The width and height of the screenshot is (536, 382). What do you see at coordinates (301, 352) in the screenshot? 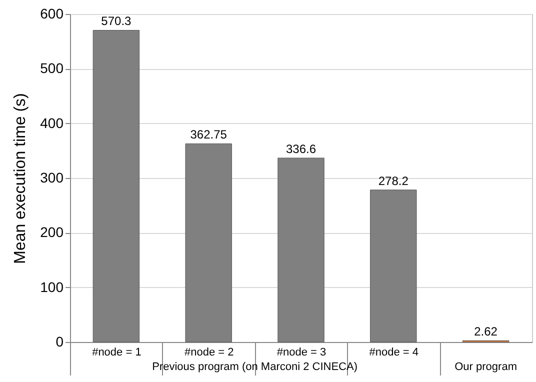
I see `x-tick-label: #node = 3` at bounding box center [301, 352].